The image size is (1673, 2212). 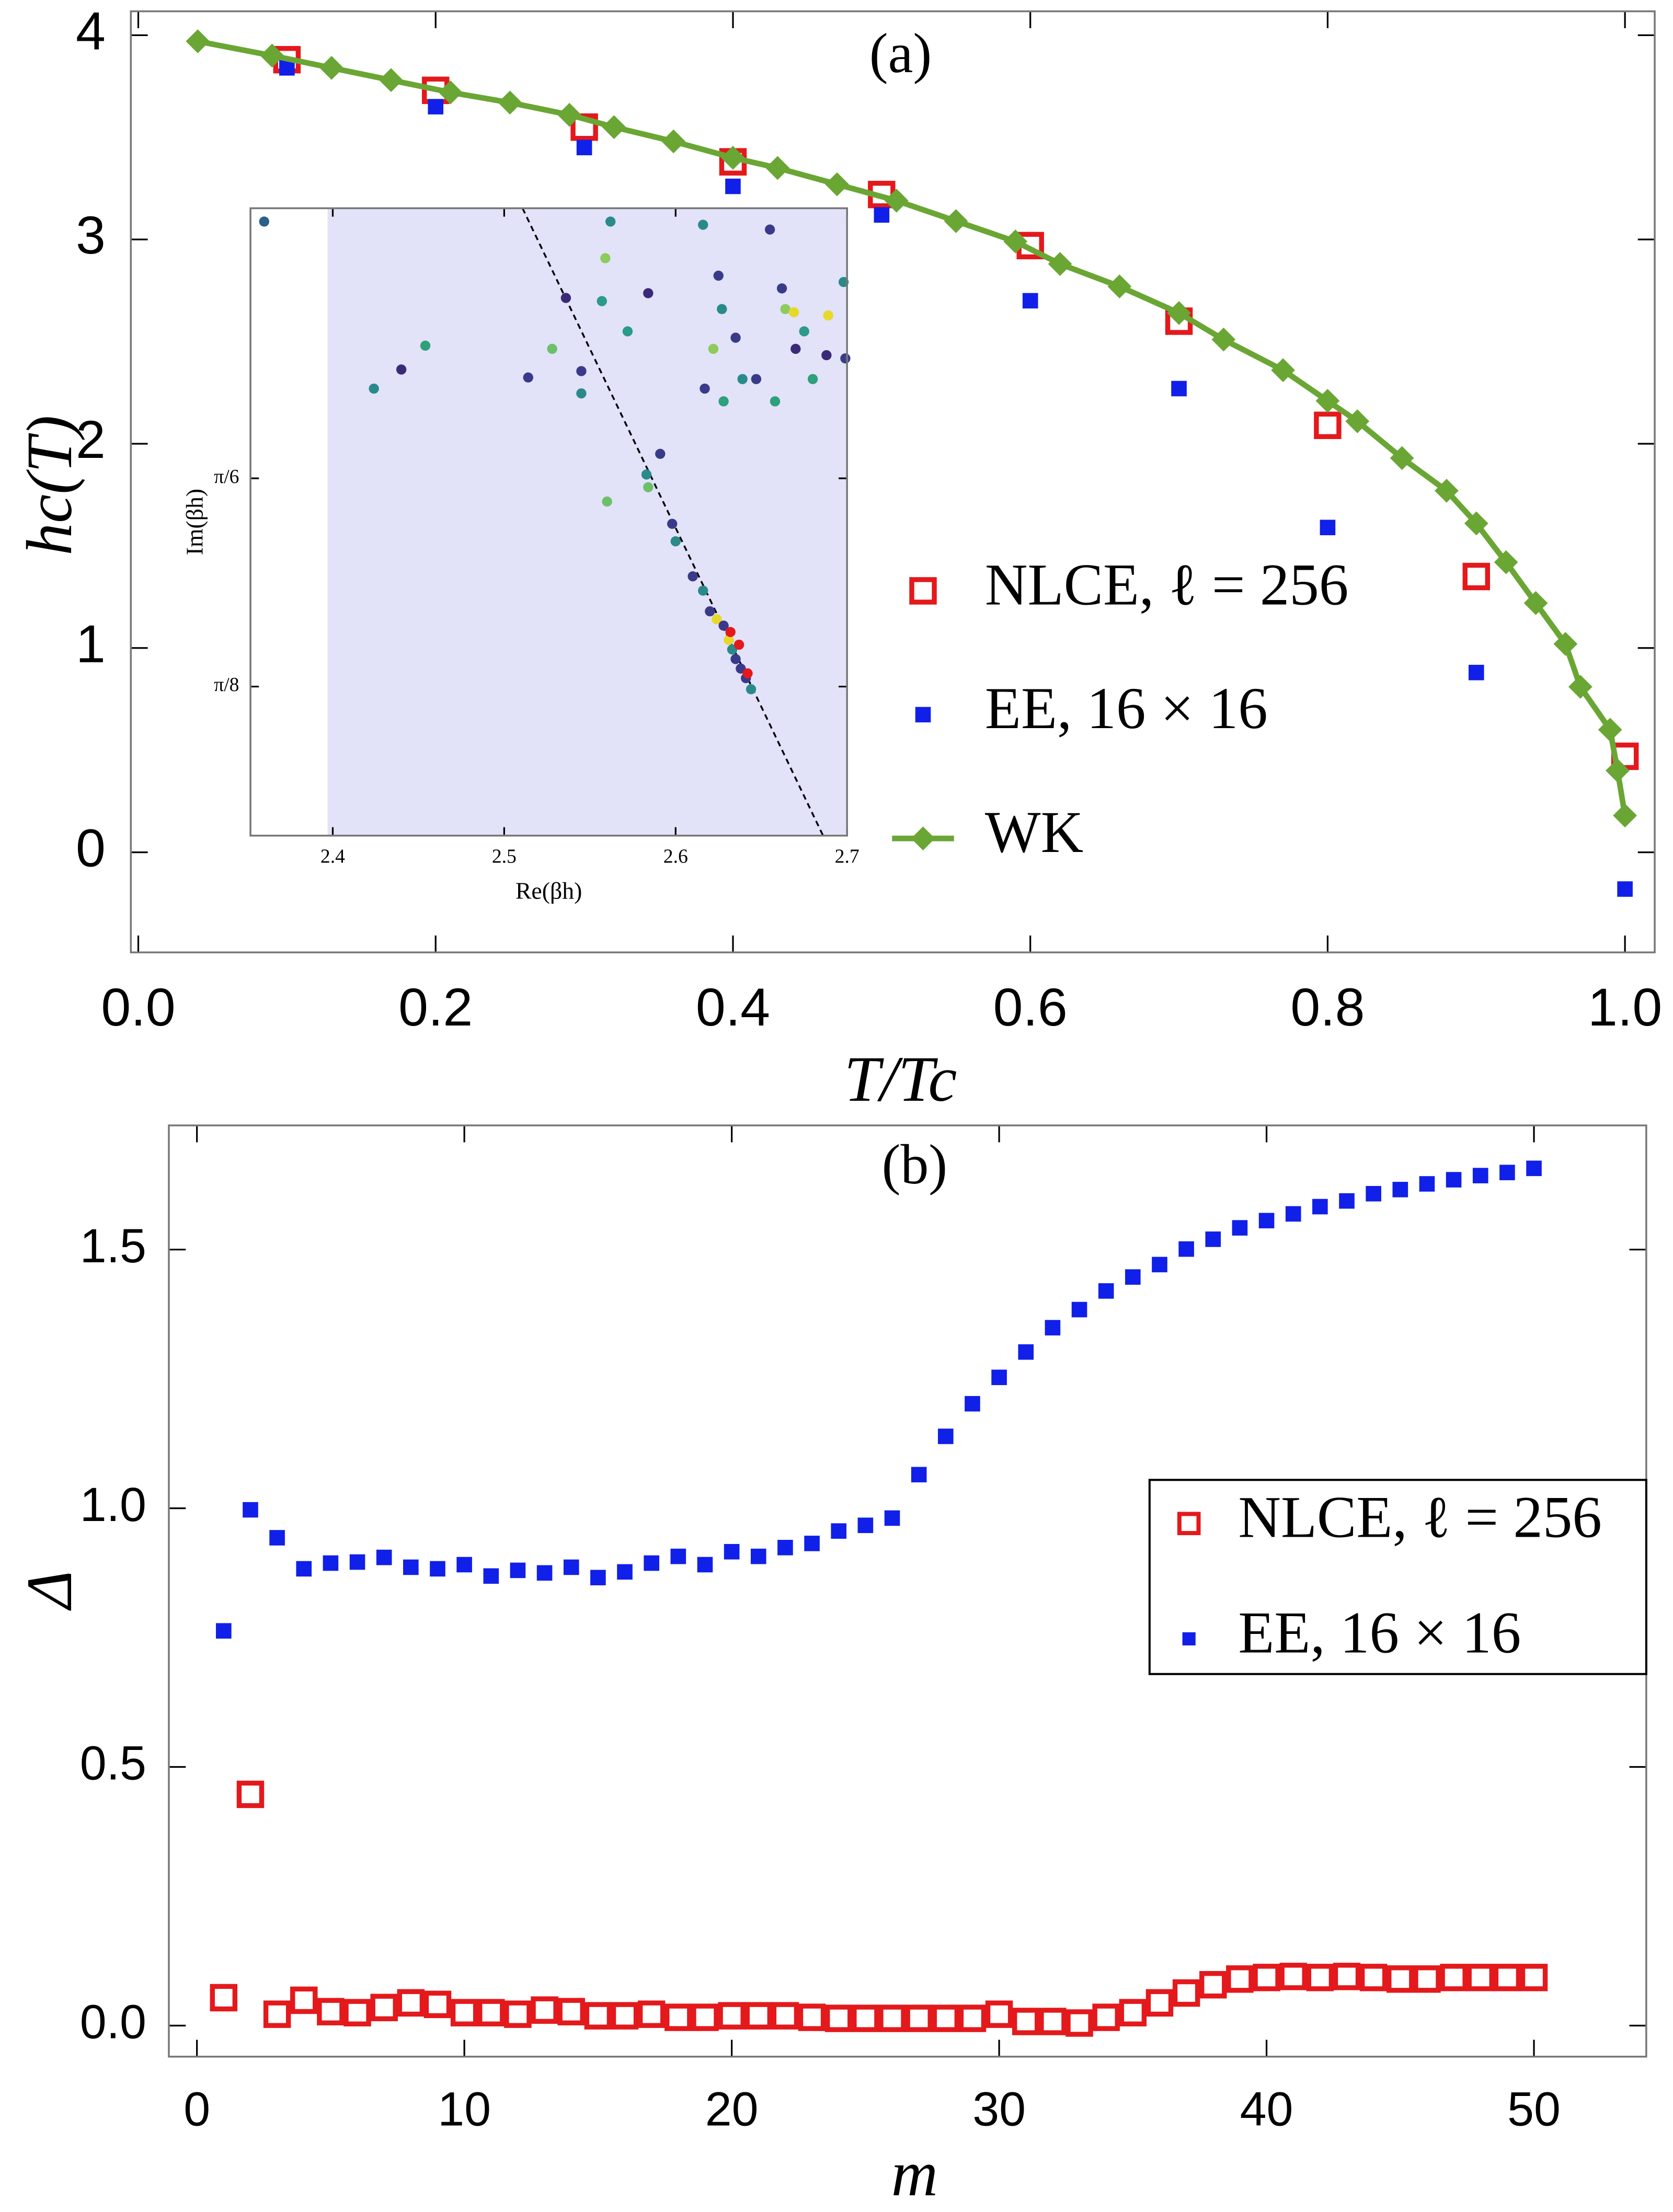 I want to click on legend-label: EE, 16 × 16, so click(x=1379, y=1632).